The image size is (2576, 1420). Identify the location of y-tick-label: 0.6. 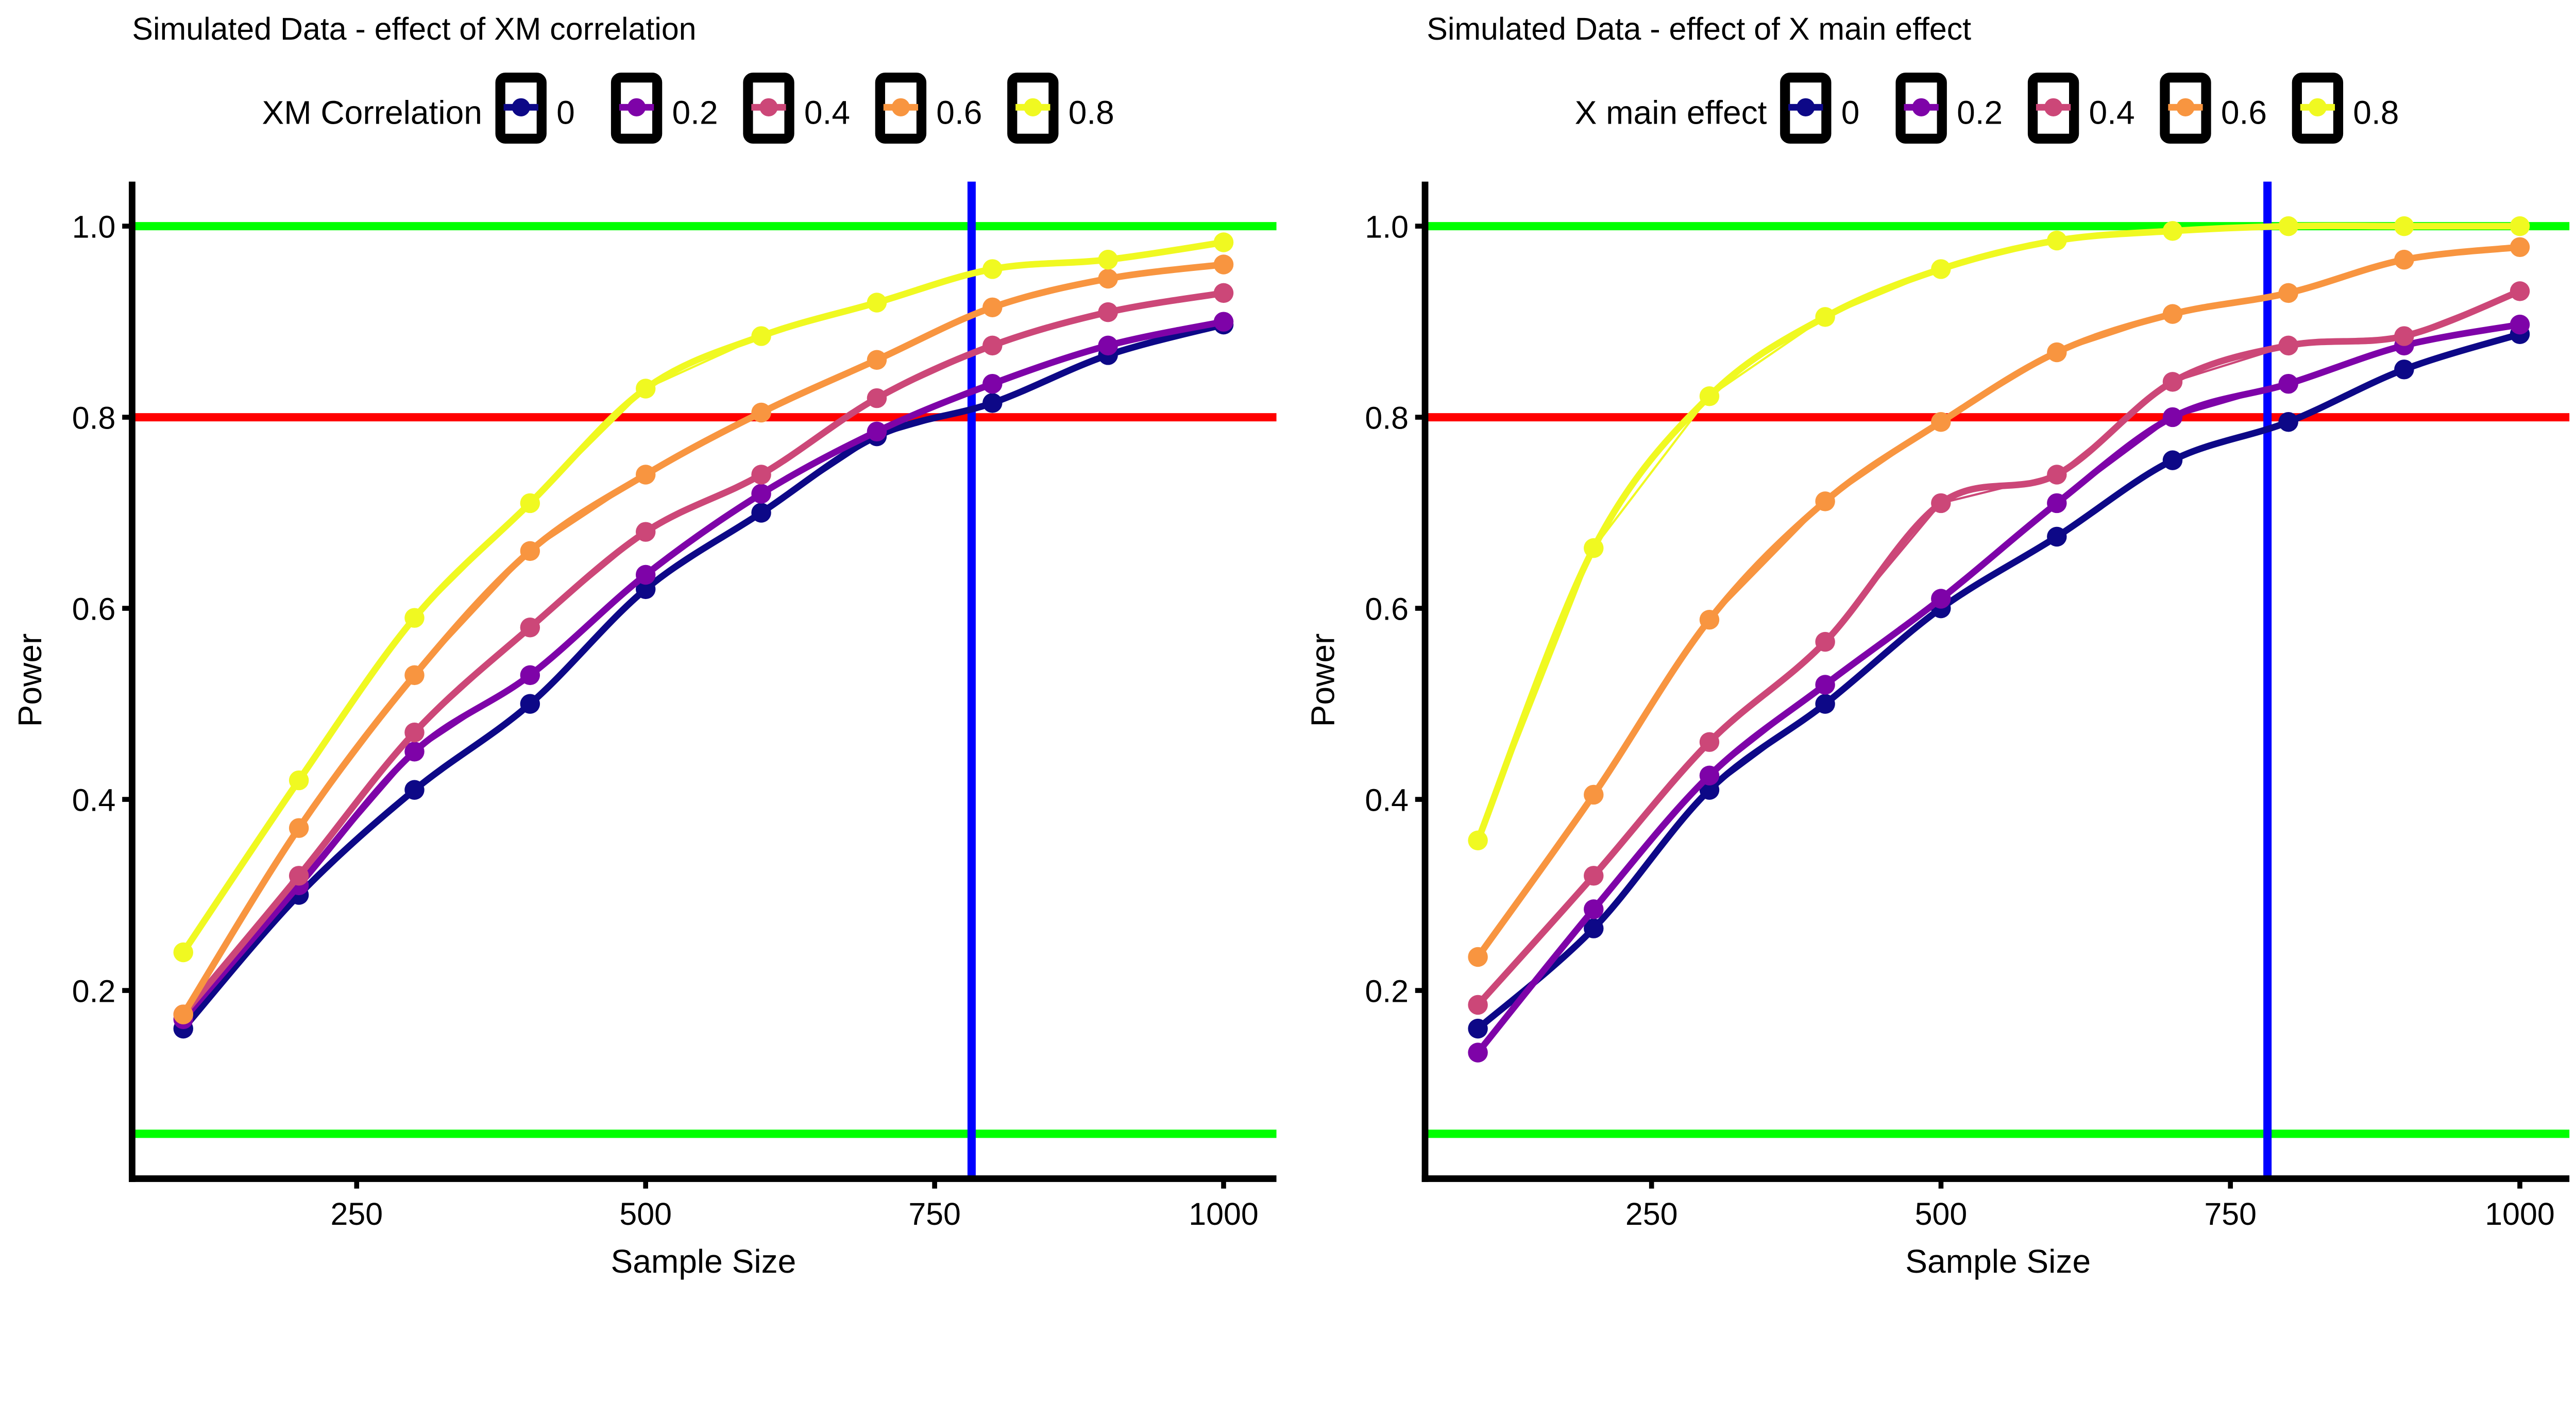
(1387, 609).